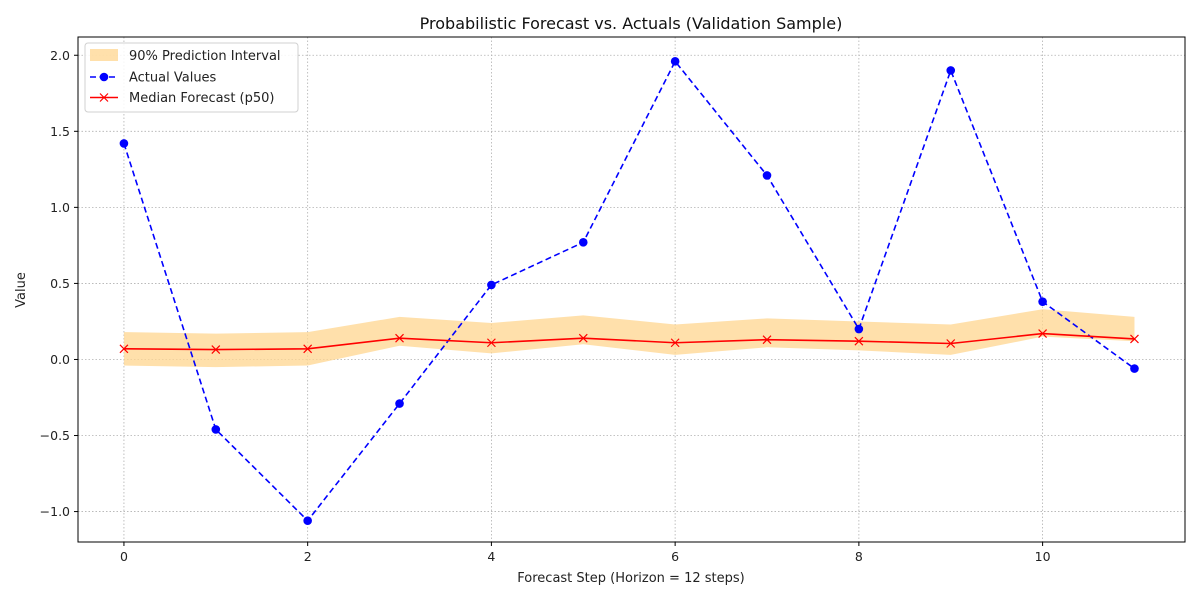 Image resolution: width=1200 pixels, height=600 pixels. I want to click on x-tick-label: 4, so click(491, 556).